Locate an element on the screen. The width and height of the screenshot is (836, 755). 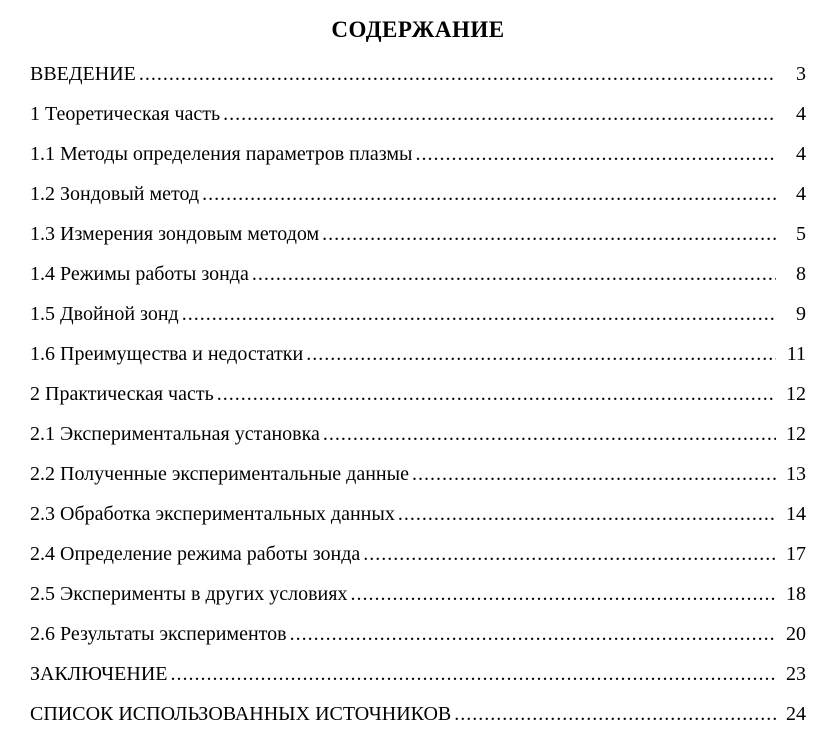
toc-entry-label: 1 Теоретическая часть is located at coordinates (125, 114).